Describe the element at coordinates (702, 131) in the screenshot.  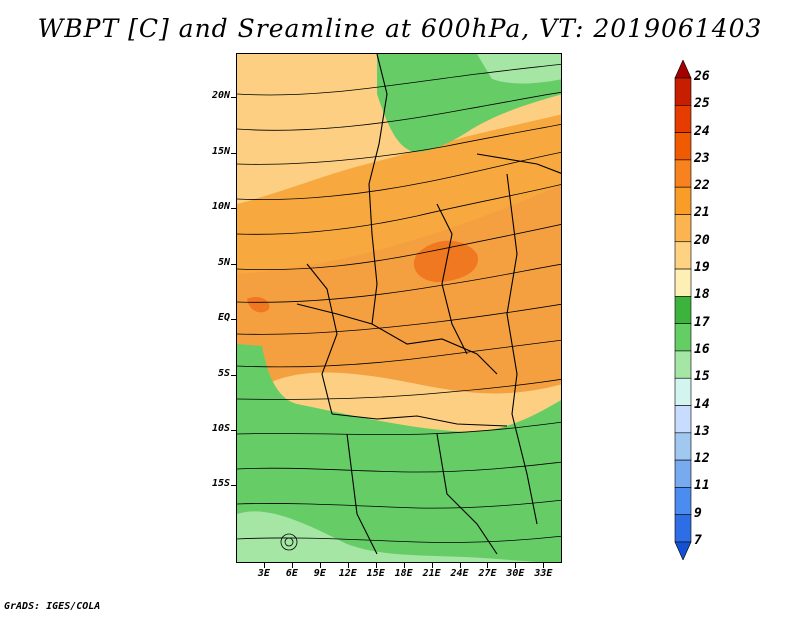
I see `colorbar-label: 24` at that location.